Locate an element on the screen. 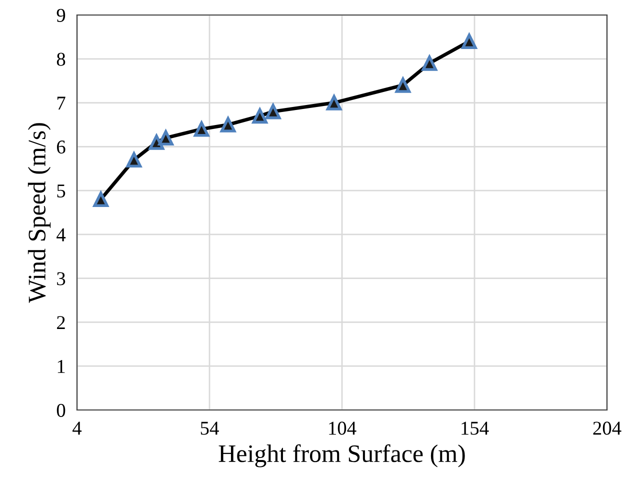 Image resolution: width=634 pixels, height=483 pixels. y-tick-label: 4 is located at coordinates (61, 235).